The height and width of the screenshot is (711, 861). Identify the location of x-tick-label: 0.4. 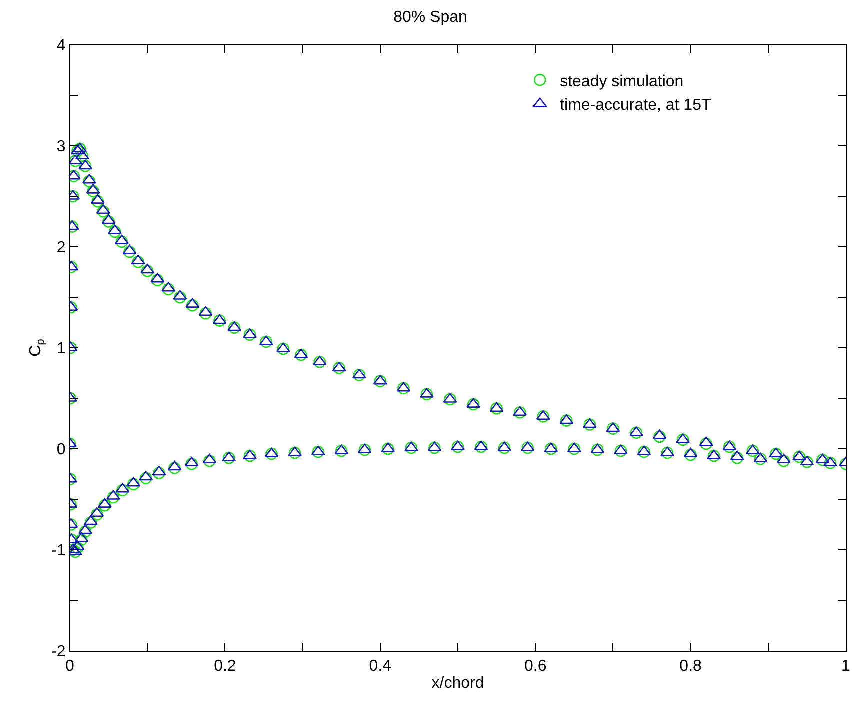
(380, 667).